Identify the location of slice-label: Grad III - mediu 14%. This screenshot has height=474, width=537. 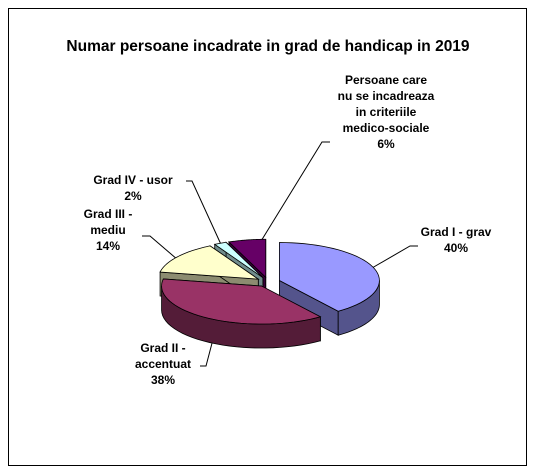
(108, 230).